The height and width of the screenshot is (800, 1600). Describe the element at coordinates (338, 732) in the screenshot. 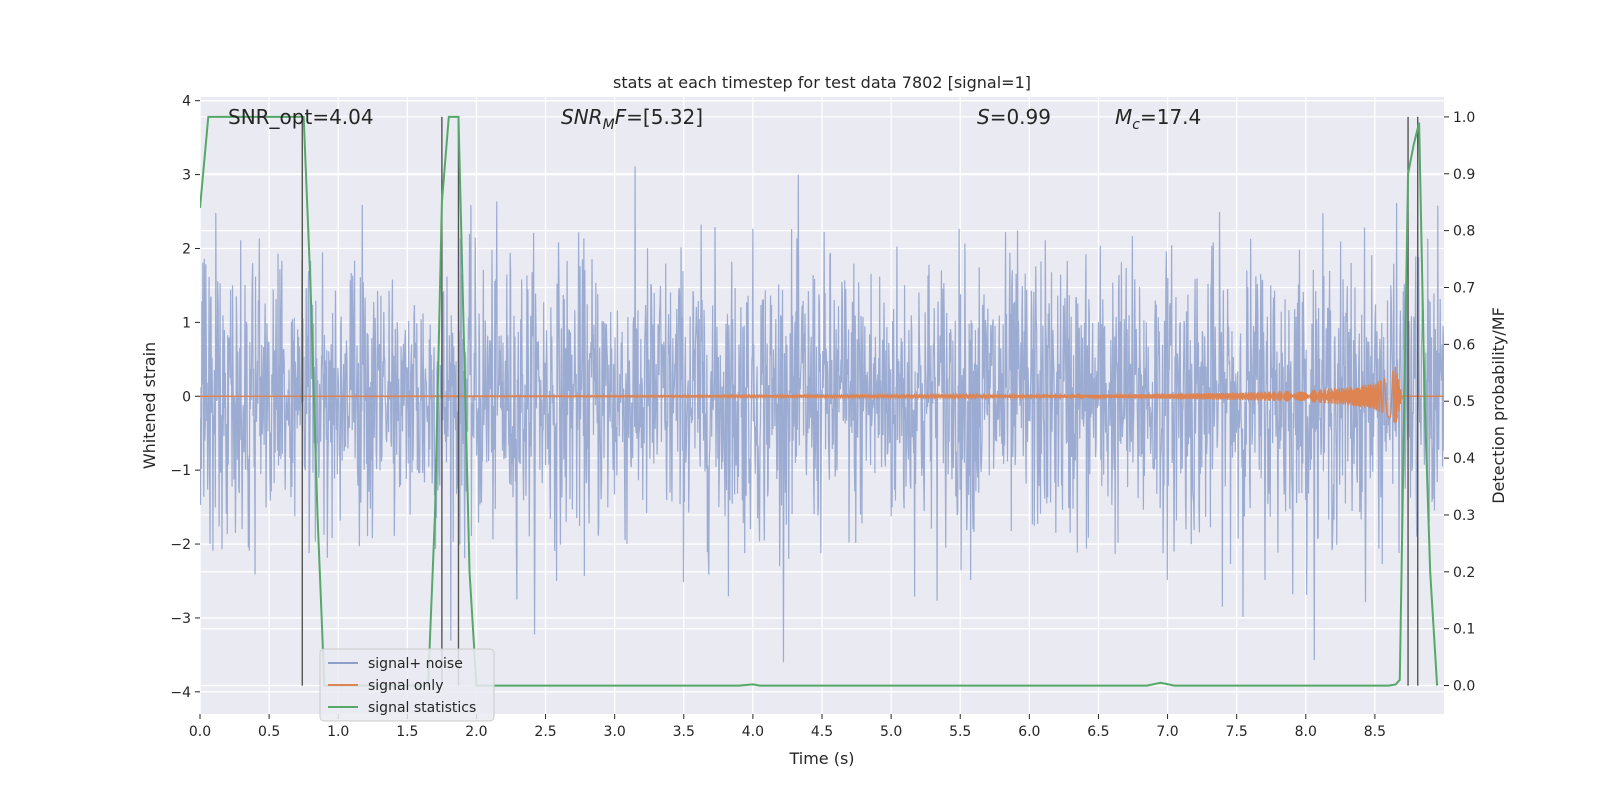

I see `x-tick-label: 1.0` at that location.